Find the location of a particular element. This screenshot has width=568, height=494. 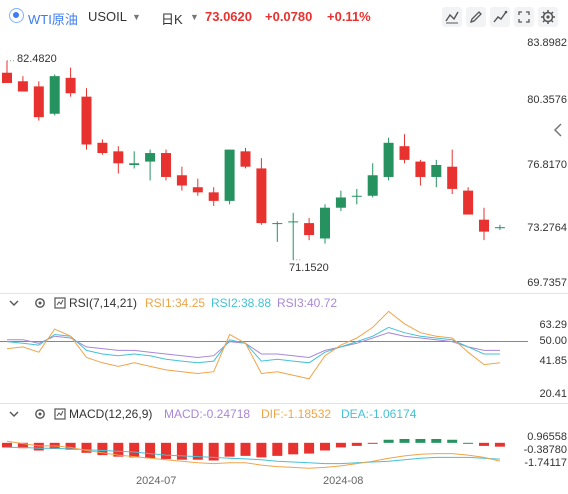

x-tick: 2024-08 is located at coordinates (343, 481).